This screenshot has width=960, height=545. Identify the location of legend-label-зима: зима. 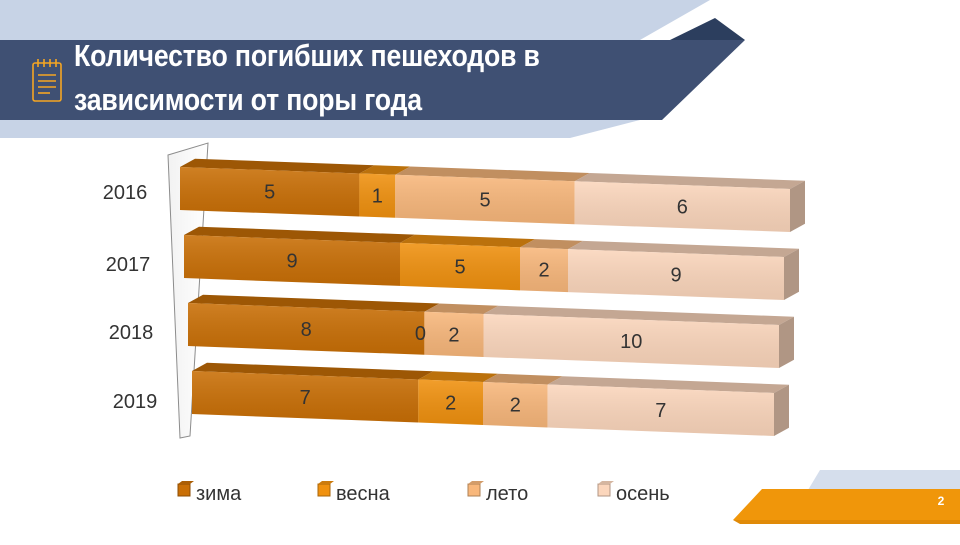
(219, 494).